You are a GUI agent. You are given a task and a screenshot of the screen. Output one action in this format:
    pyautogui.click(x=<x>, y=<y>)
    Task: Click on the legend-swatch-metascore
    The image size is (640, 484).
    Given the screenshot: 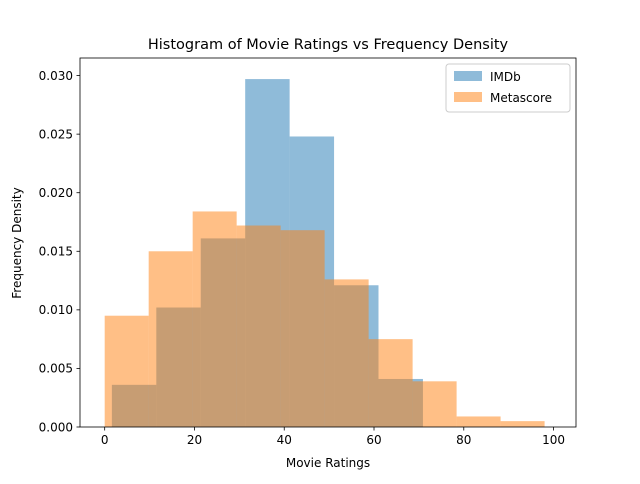 What is the action you would take?
    pyautogui.click(x=468, y=97)
    